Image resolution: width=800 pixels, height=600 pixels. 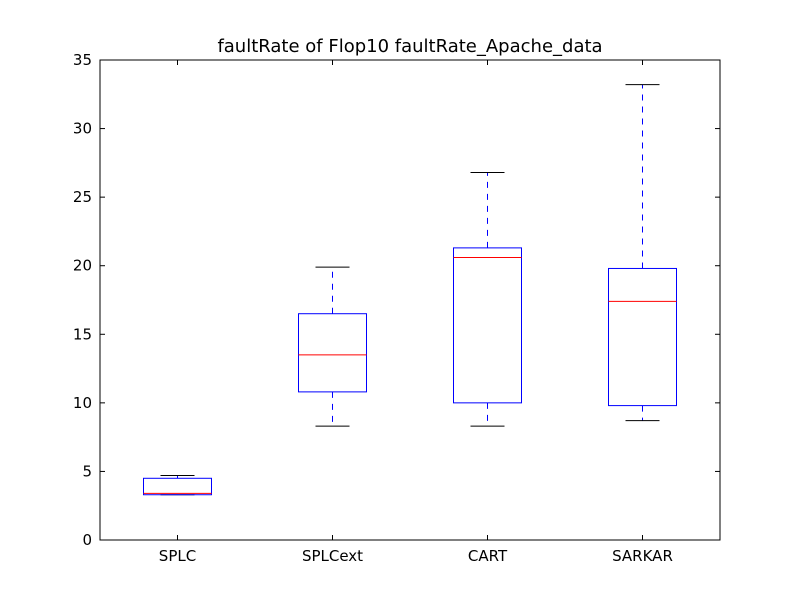 I want to click on y-tick-label: 0, so click(x=87, y=540).